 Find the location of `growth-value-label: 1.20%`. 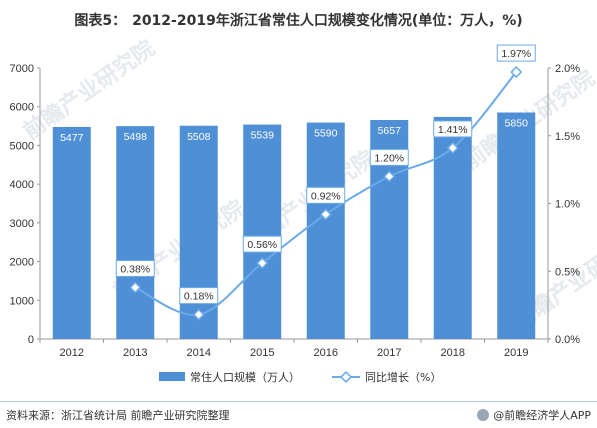

growth-value-label: 1.20% is located at coordinates (389, 158).